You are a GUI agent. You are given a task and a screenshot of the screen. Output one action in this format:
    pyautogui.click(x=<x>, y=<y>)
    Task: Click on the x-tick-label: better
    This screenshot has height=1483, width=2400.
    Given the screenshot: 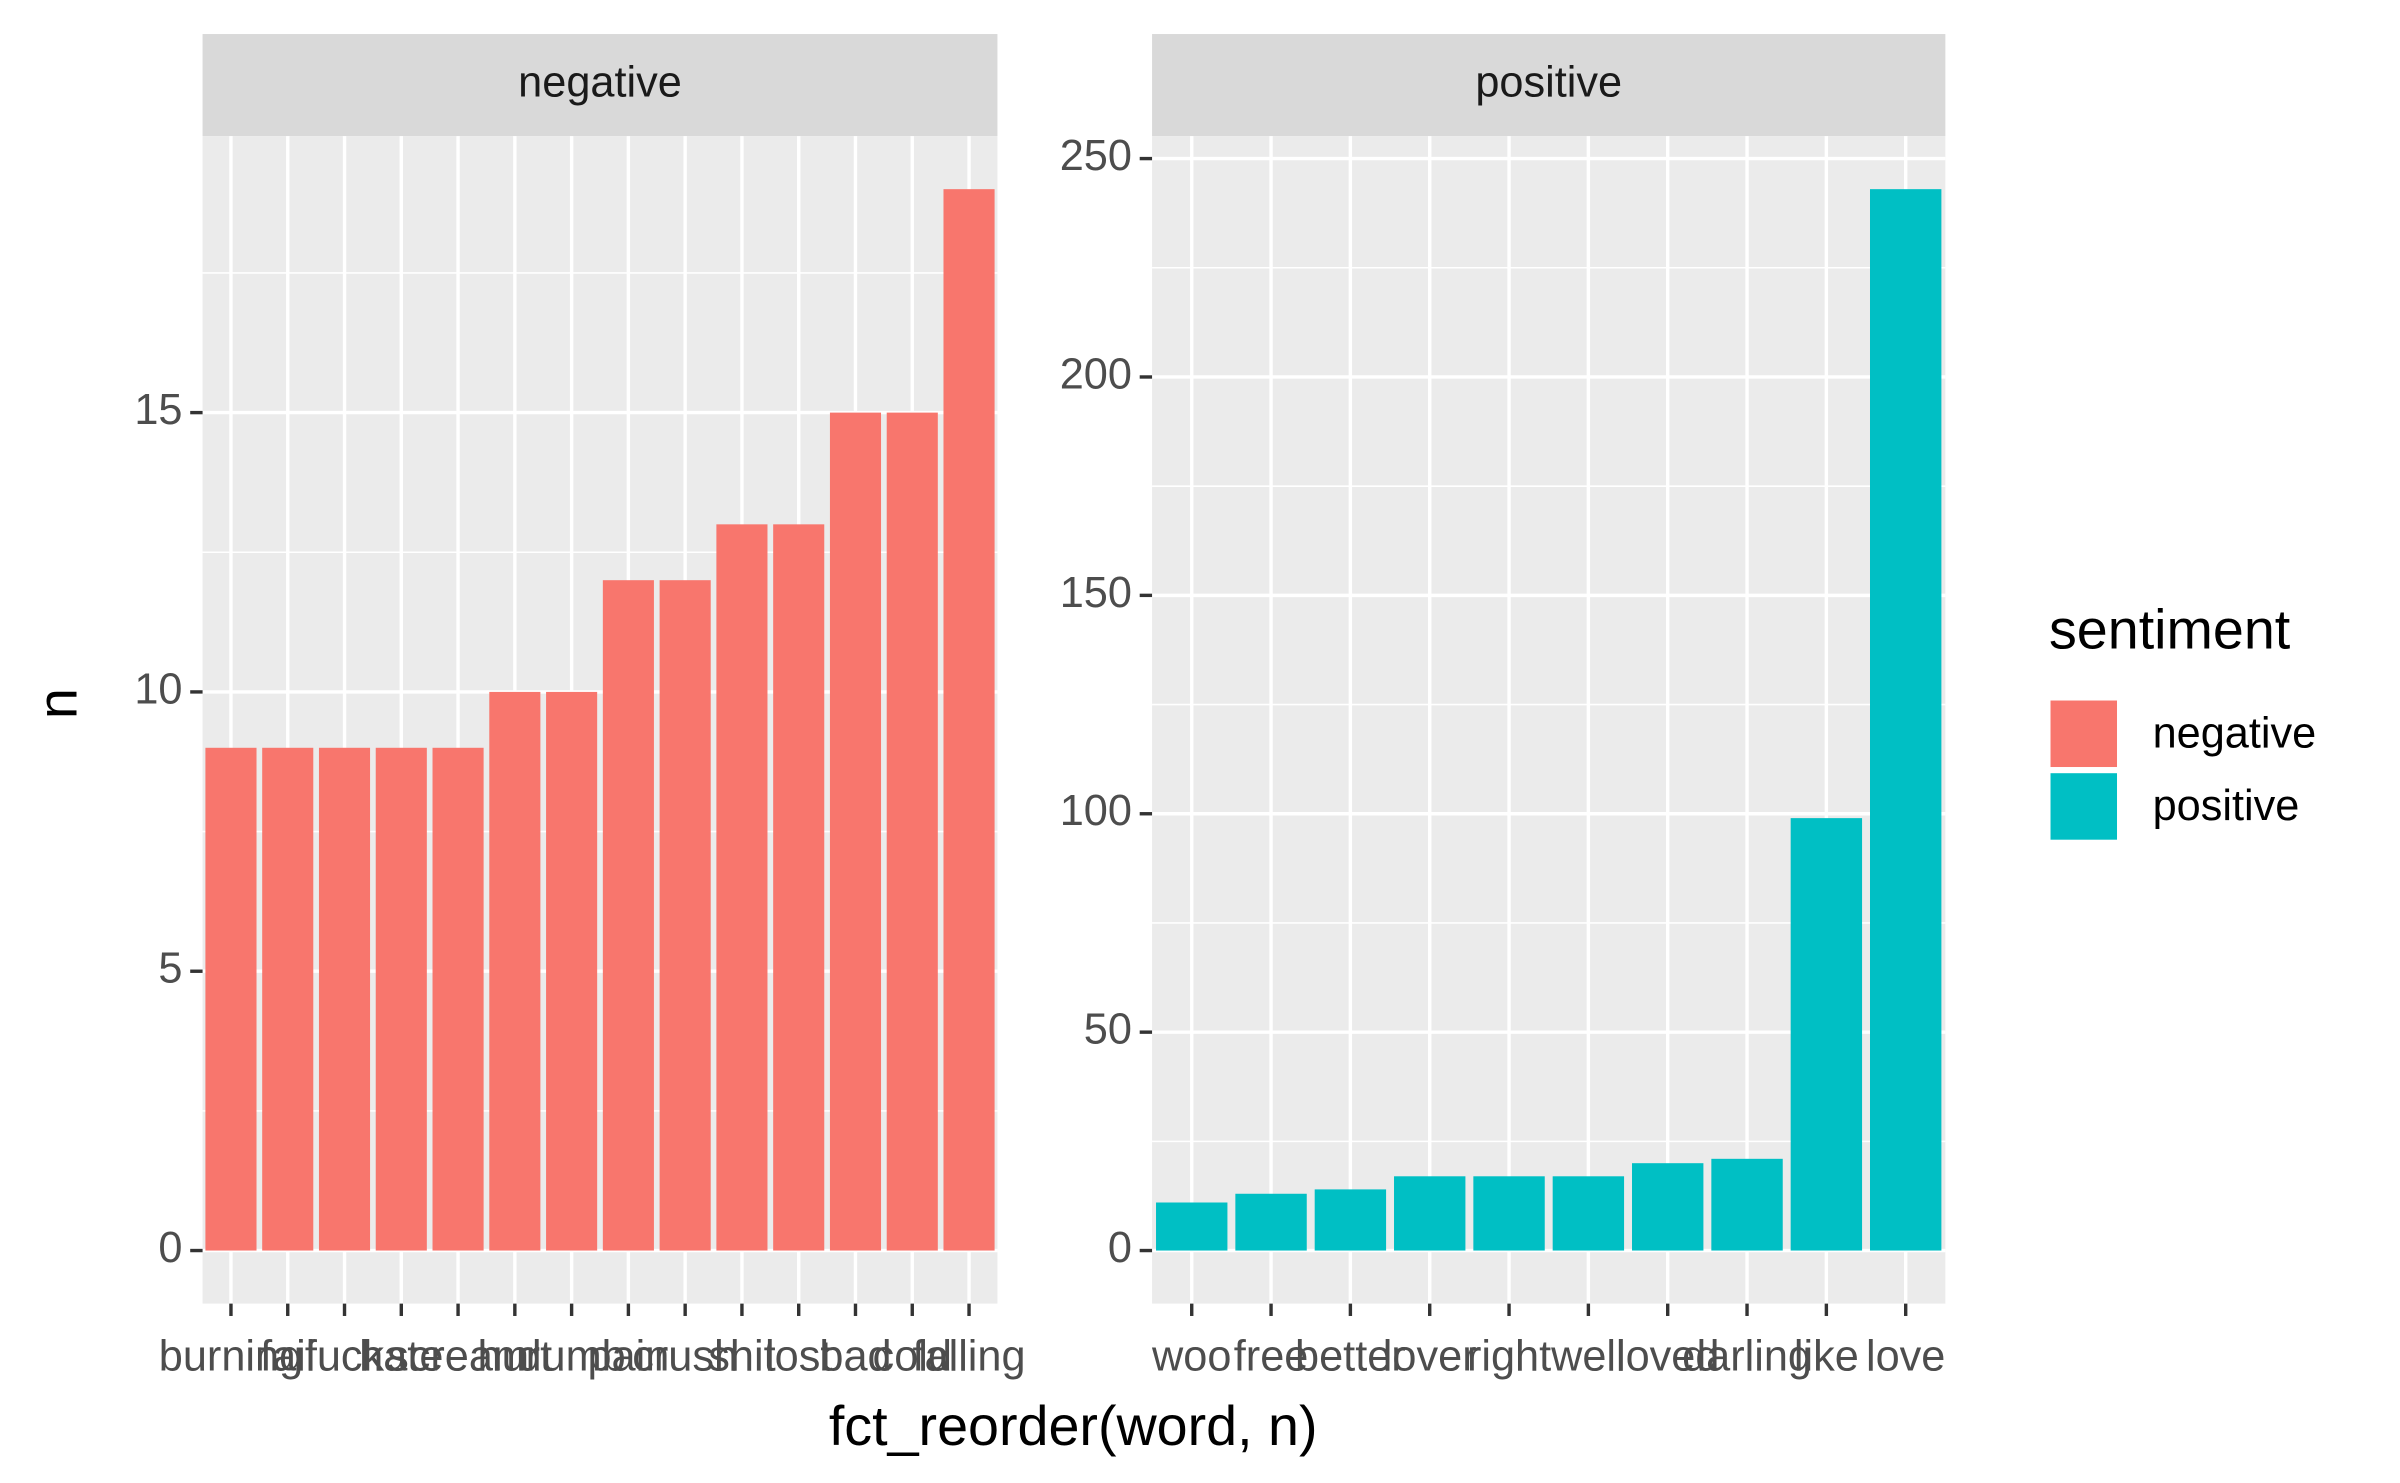 What is the action you would take?
    pyautogui.click(x=1350, y=1357)
    